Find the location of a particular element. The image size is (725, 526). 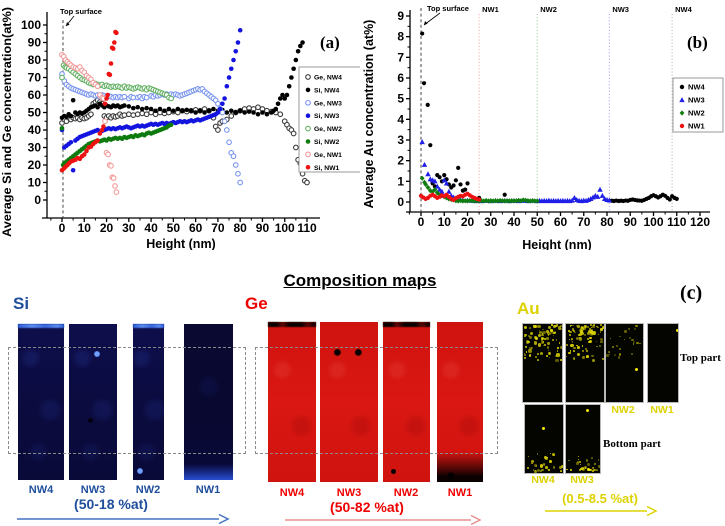

x-tick-label: 0 is located at coordinates (421, 222).